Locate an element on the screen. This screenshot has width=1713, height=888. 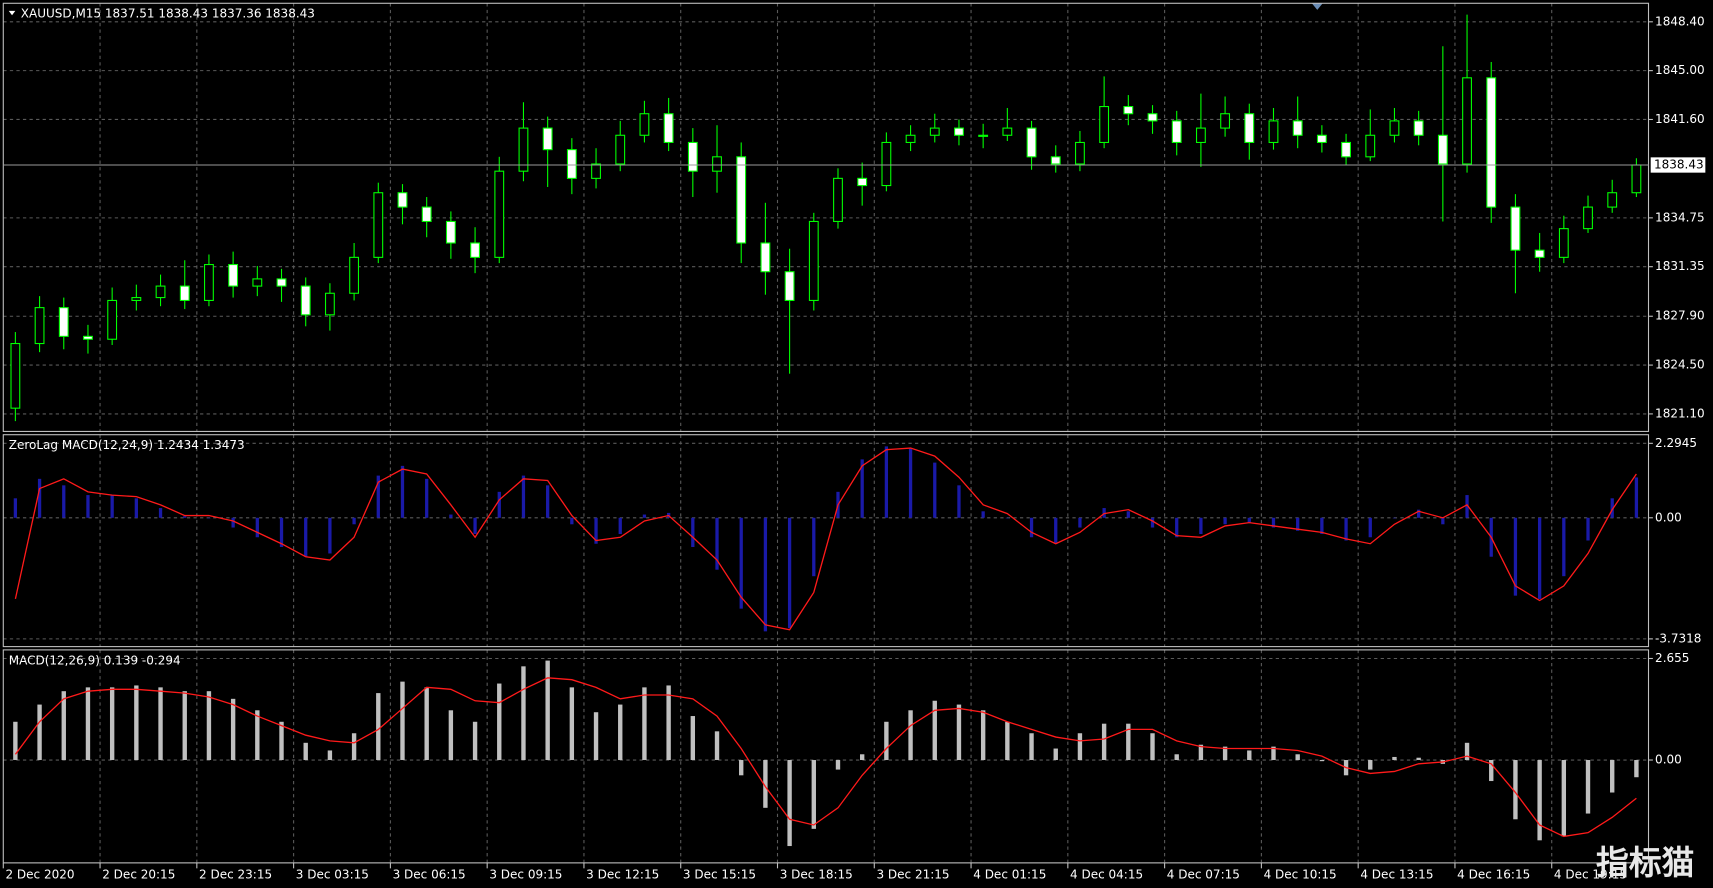
x-tick-label: 3 Dec 12:15 is located at coordinates (622, 874).